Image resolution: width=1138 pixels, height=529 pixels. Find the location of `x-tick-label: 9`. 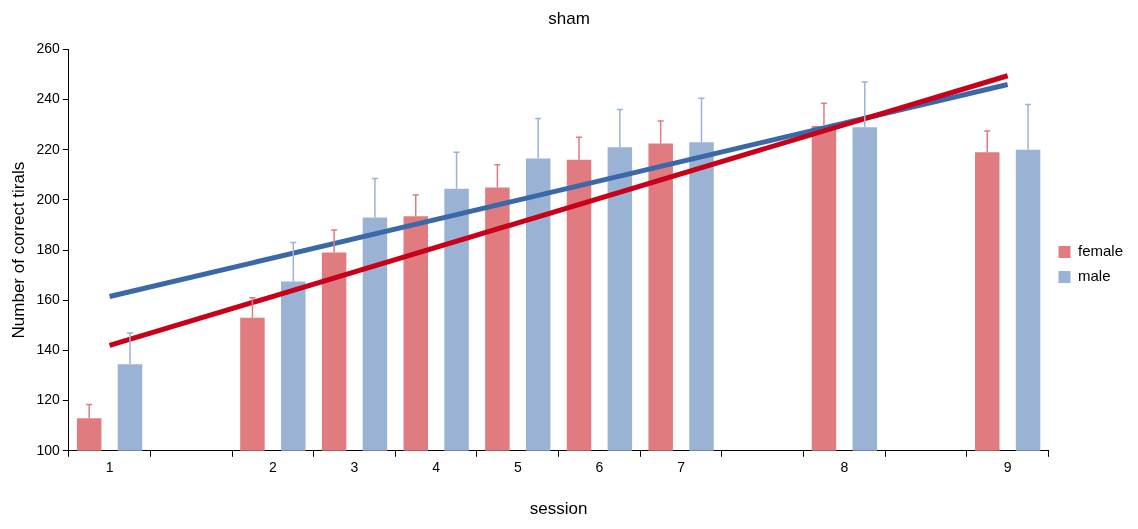

x-tick-label: 9 is located at coordinates (1007, 467).